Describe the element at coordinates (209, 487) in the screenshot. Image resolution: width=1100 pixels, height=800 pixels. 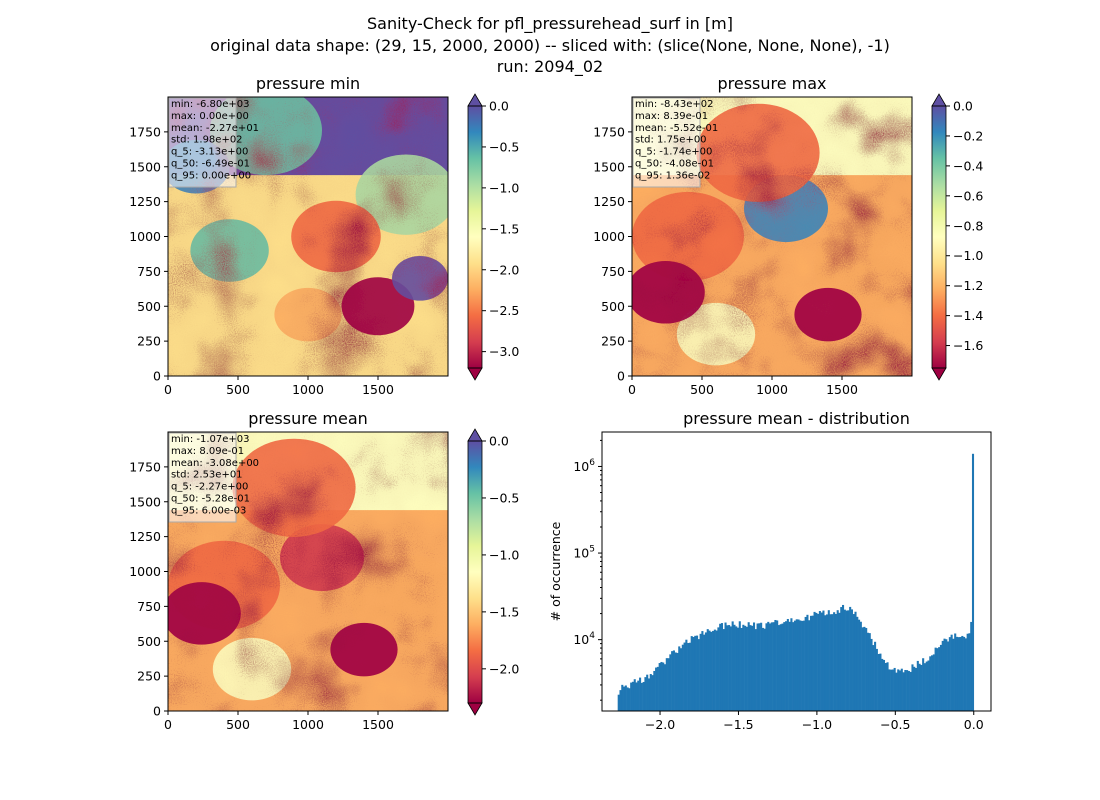
I see `stats-line: q_5: -2.27e+00` at that location.